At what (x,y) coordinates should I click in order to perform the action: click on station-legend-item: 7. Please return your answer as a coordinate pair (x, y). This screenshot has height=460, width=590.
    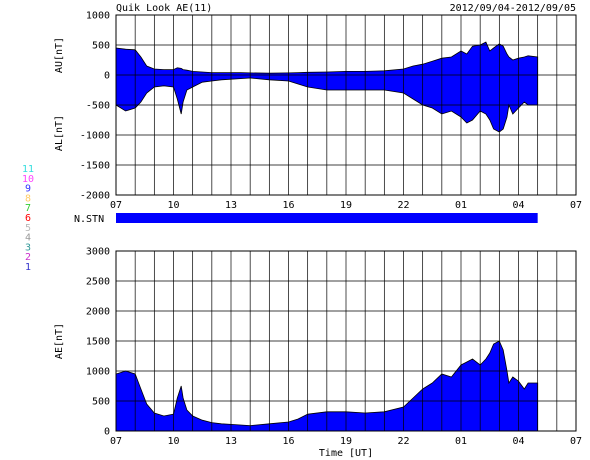
    Looking at the image, I should click on (28, 208).